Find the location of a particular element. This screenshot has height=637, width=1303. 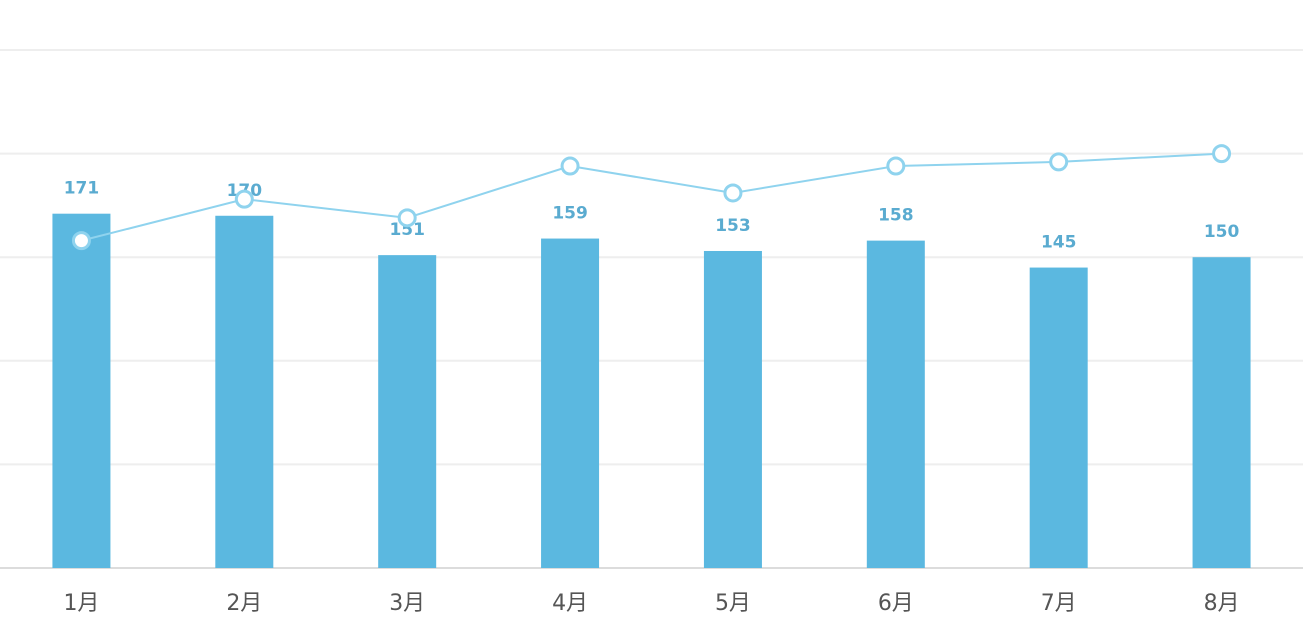

x-tick-label: 6月 is located at coordinates (896, 603).